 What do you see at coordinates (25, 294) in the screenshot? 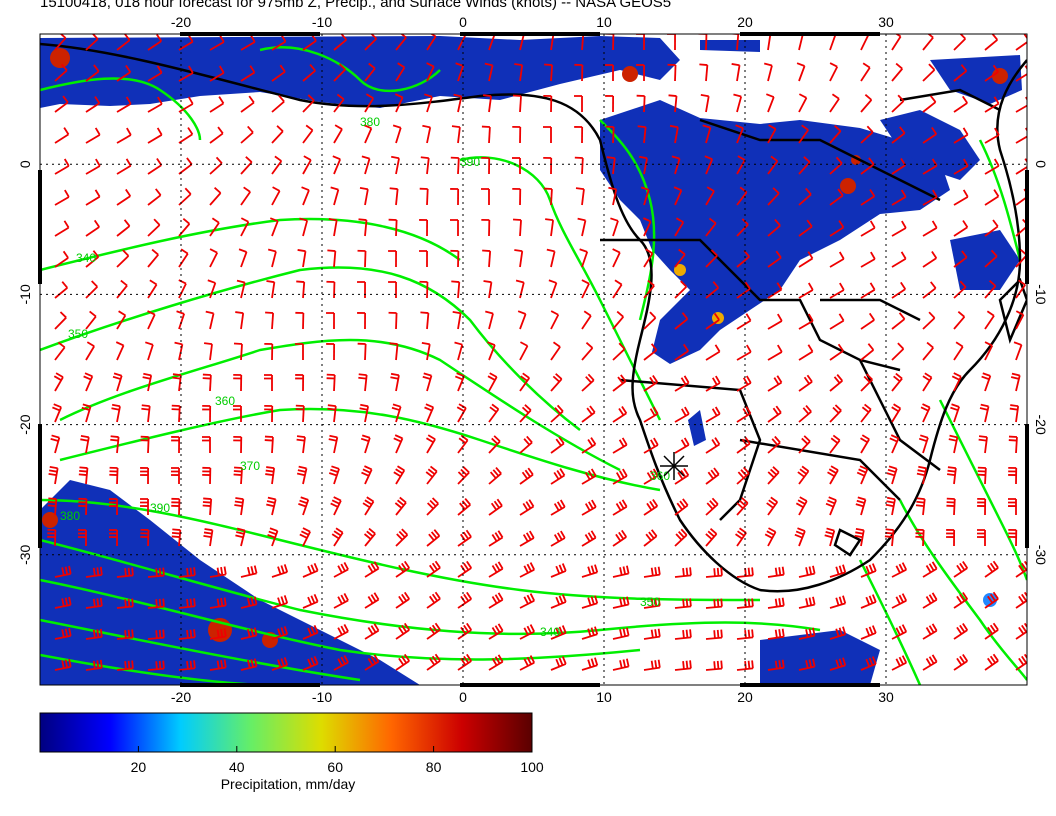
I see `left-tick-label: -10` at bounding box center [25, 294].